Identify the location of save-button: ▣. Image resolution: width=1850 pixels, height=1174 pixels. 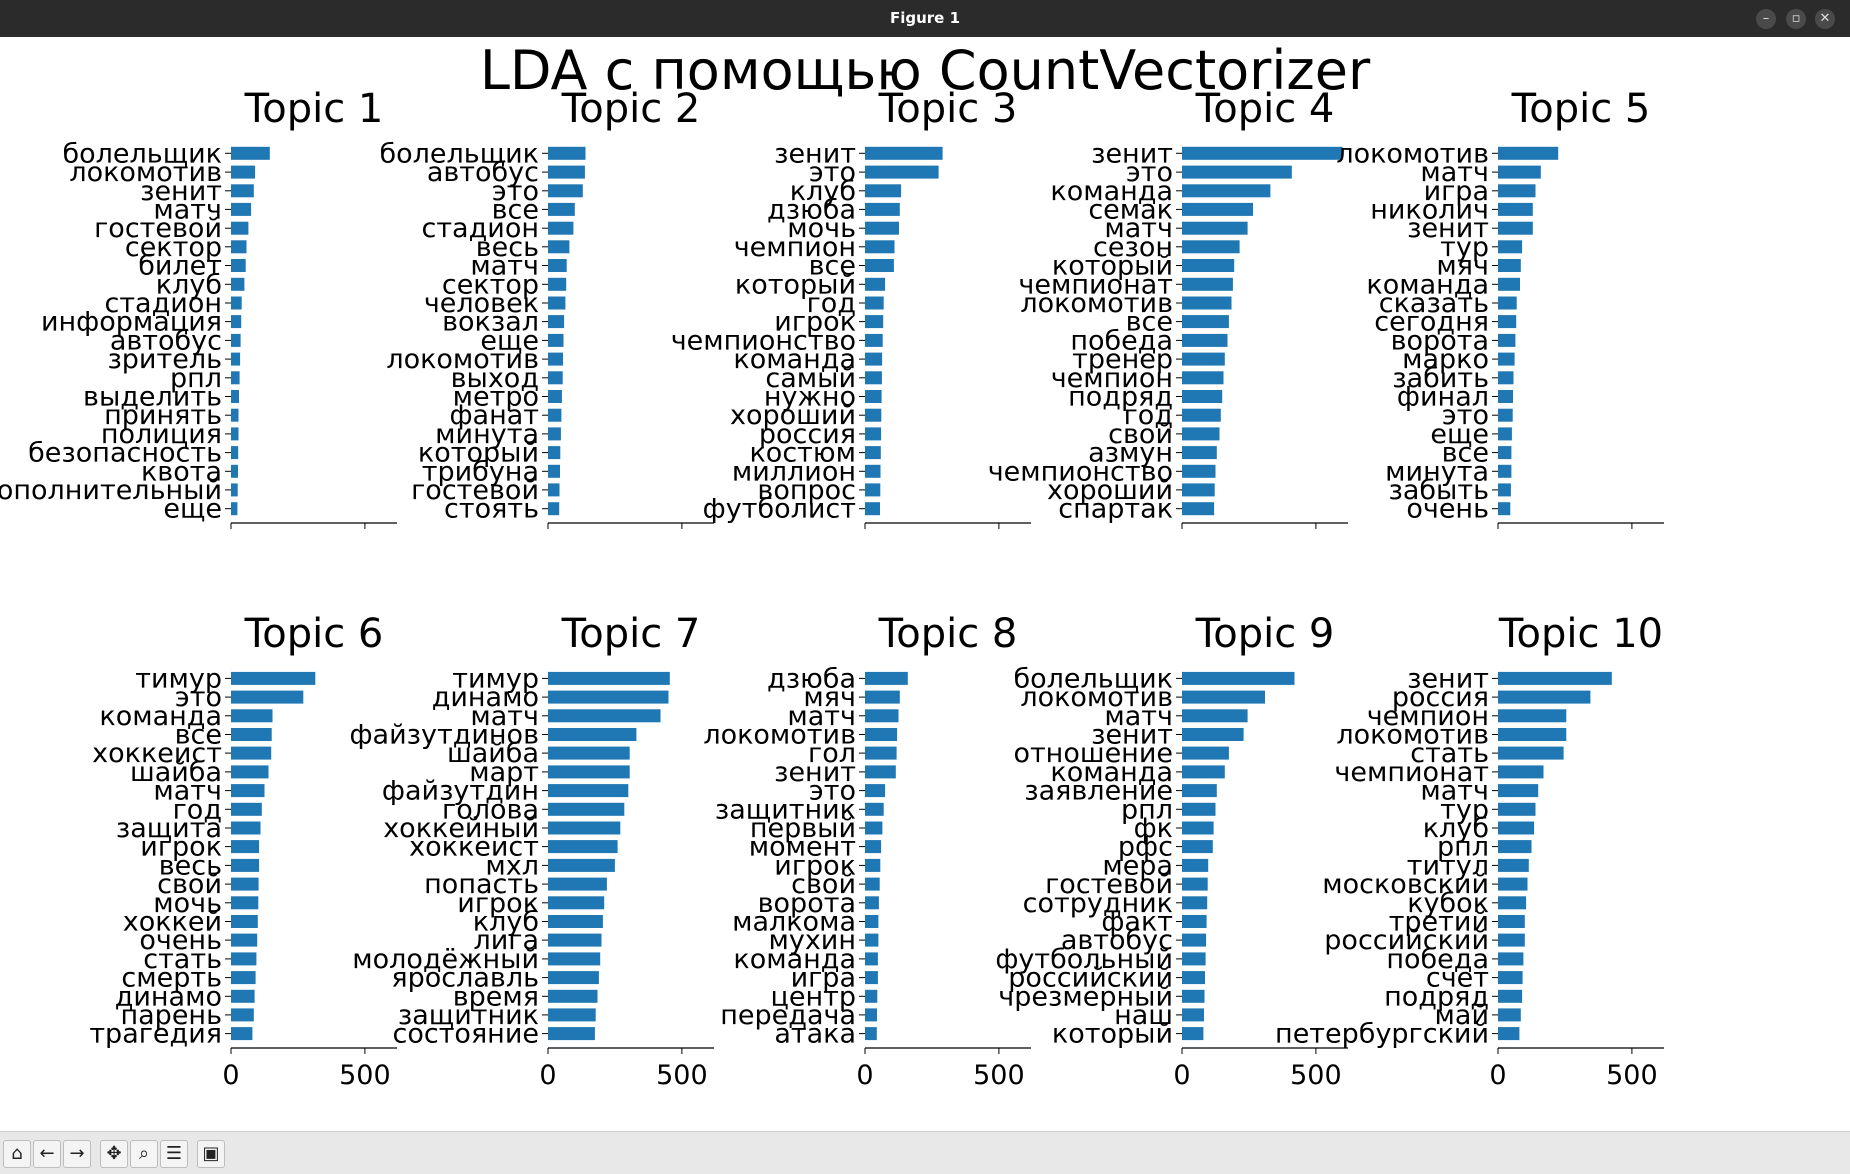
(211, 1154).